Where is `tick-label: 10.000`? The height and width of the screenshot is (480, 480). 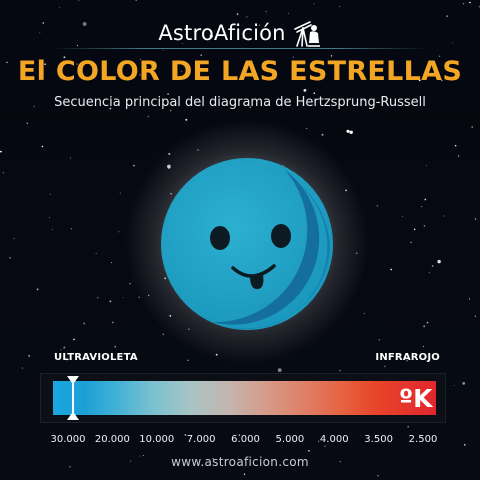 tick-label: 10.000 is located at coordinates (157, 439).